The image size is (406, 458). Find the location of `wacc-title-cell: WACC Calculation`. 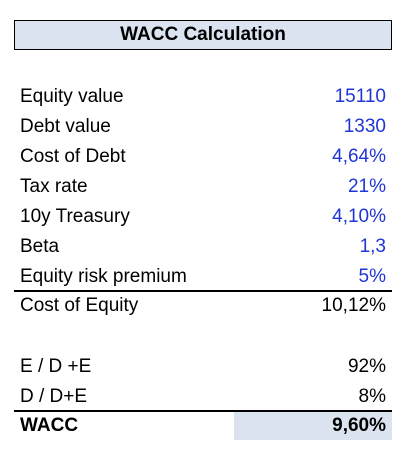

wacc-title-cell: WACC Calculation is located at coordinates (203, 35).